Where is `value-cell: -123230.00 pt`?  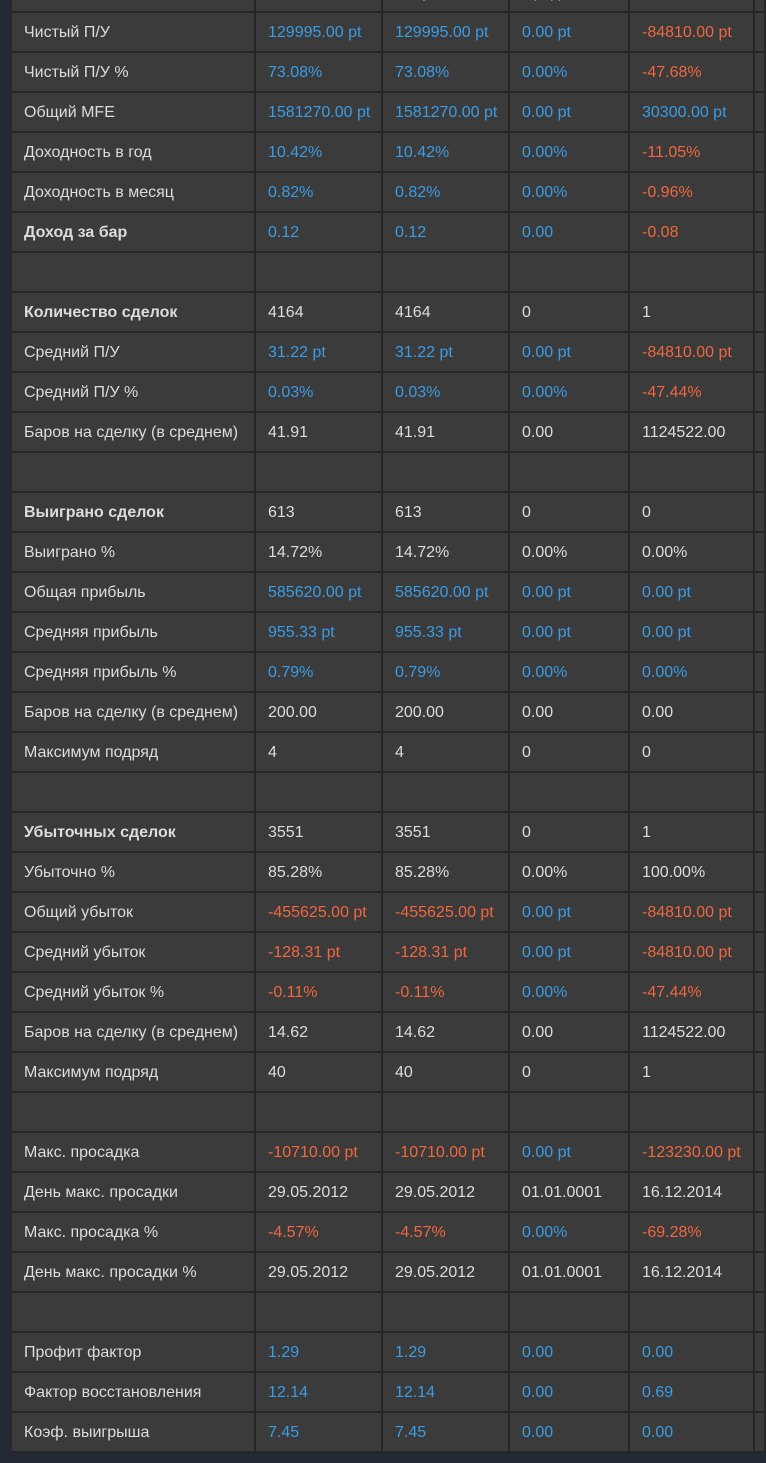
value-cell: -123230.00 pt is located at coordinates (692, 1153).